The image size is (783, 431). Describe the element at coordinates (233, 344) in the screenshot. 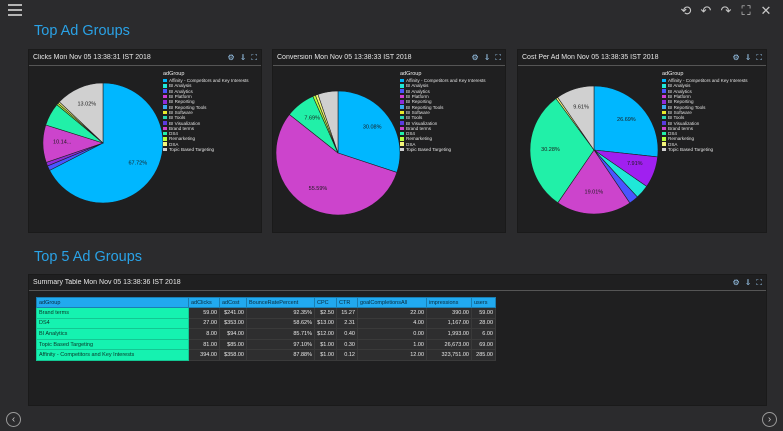

I see `table-cell: $85.00` at that location.